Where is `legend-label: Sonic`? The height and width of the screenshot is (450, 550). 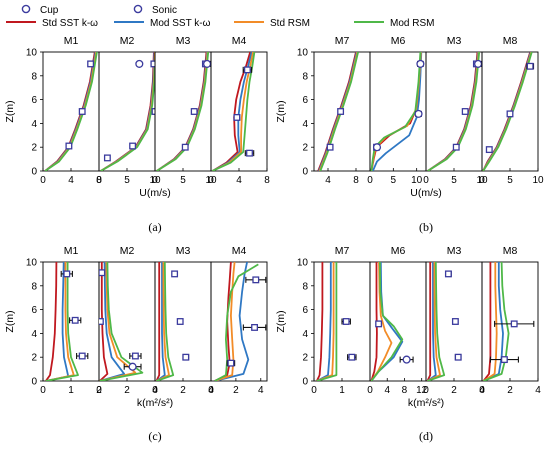
legend-label: Sonic is located at coordinates (164, 10).